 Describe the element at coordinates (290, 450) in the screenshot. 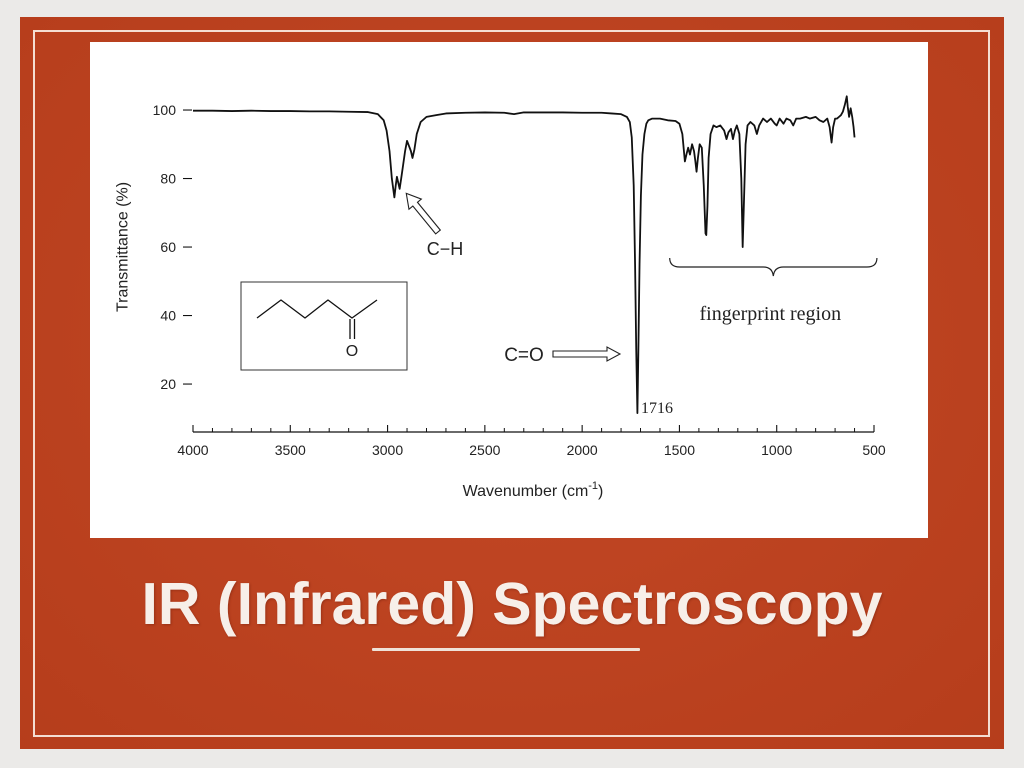

I see `x-tick-label: 3500` at that location.